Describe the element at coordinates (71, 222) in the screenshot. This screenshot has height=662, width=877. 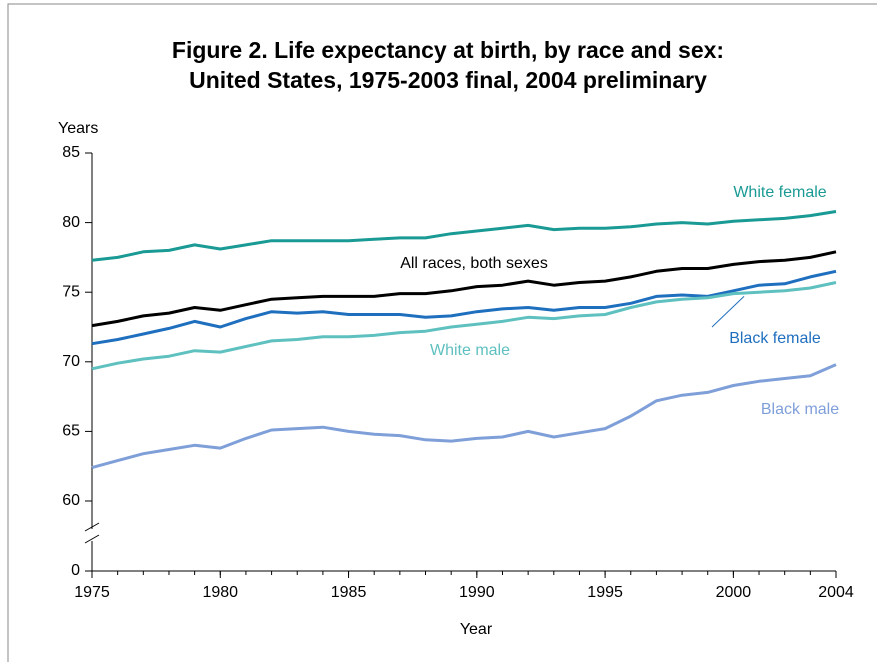
I see `y-tick-label: 80` at that location.